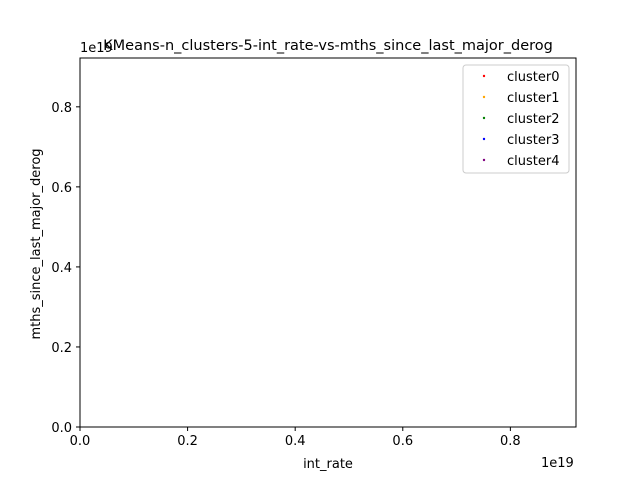 The width and height of the screenshot is (640, 480). Describe the element at coordinates (533, 77) in the screenshot. I see `legend-label: cluster0` at that location.